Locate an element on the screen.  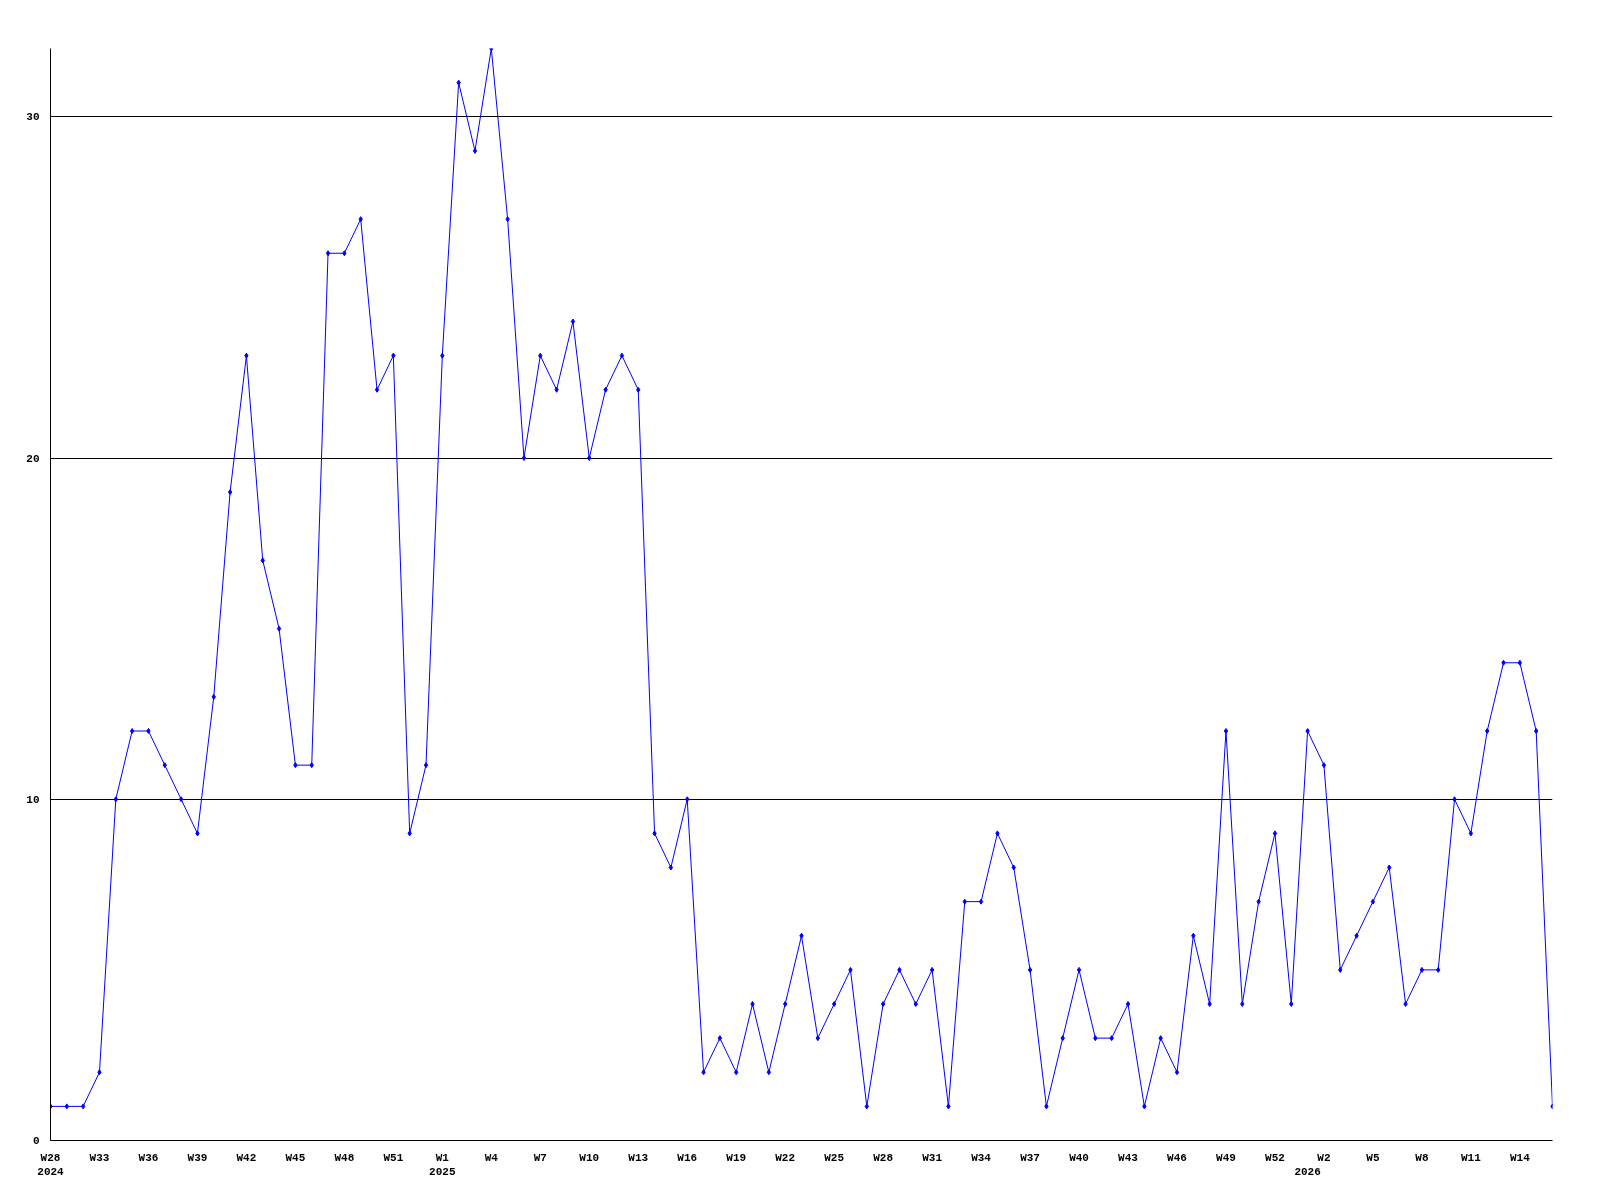
x-tick-label: W25 is located at coordinates (834, 1157).